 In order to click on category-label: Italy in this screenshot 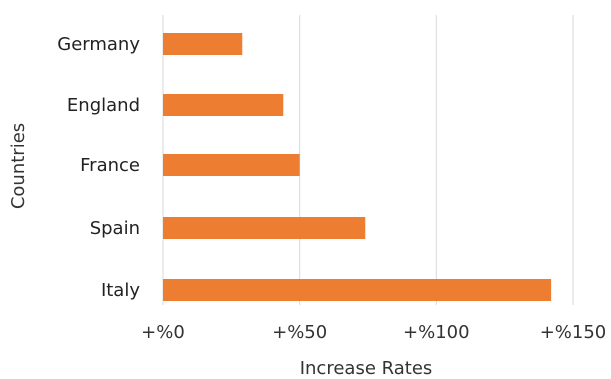, I will do `click(120, 290)`.